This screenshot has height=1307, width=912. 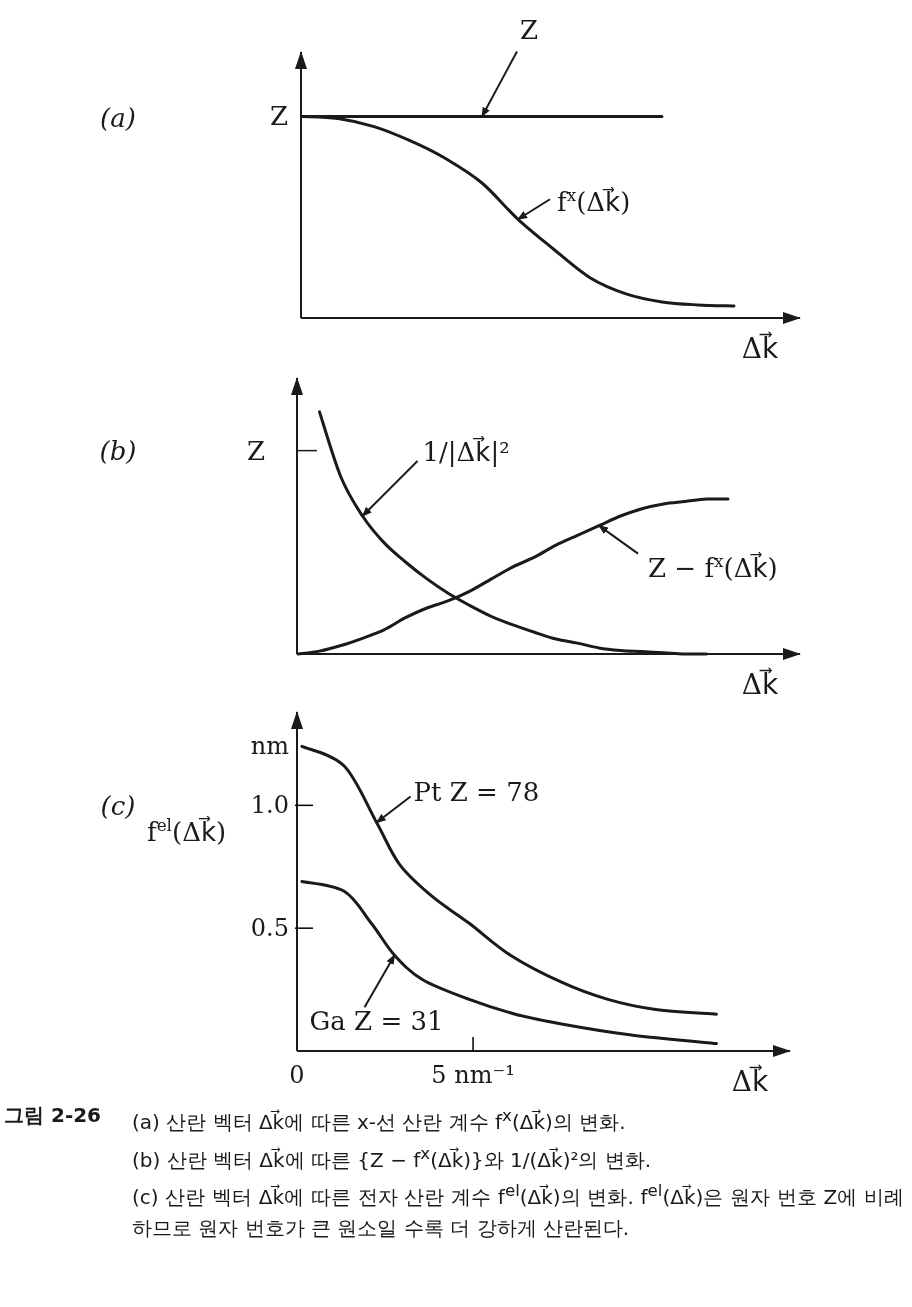 What do you see at coordinates (270, 746) in the screenshot?
I see `y-tick-label: nm` at bounding box center [270, 746].